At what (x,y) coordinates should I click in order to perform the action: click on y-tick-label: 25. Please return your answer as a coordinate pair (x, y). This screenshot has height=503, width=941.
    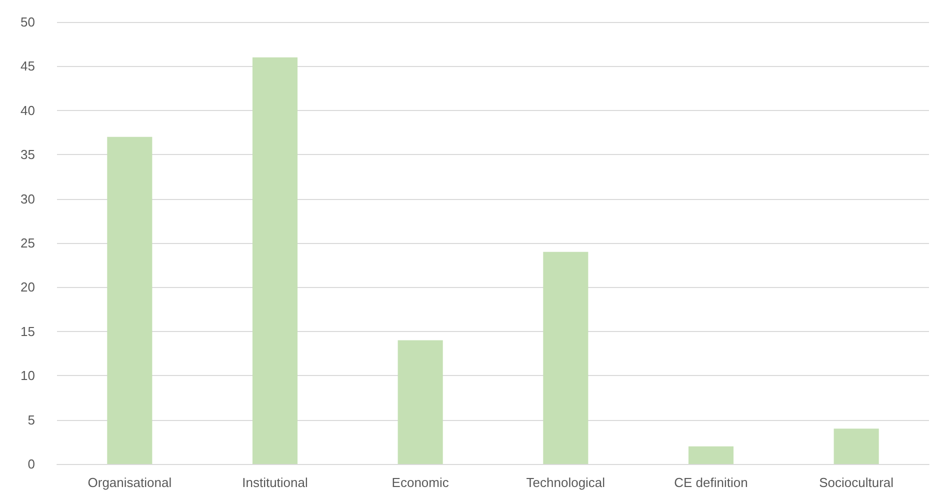
    Looking at the image, I should click on (27, 243).